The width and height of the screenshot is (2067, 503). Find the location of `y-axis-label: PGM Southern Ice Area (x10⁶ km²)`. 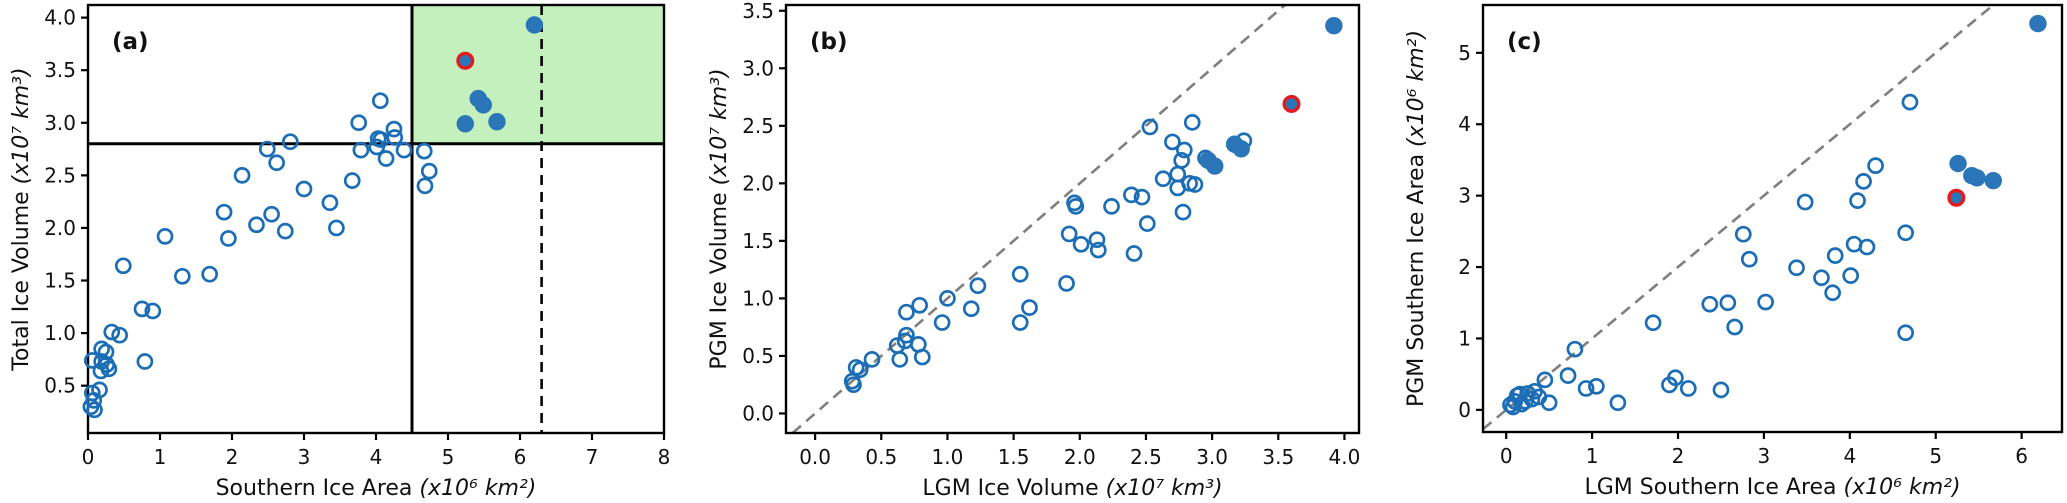

y-axis-label: PGM Southern Ice Area (x10⁶ km²) is located at coordinates (1416, 218).